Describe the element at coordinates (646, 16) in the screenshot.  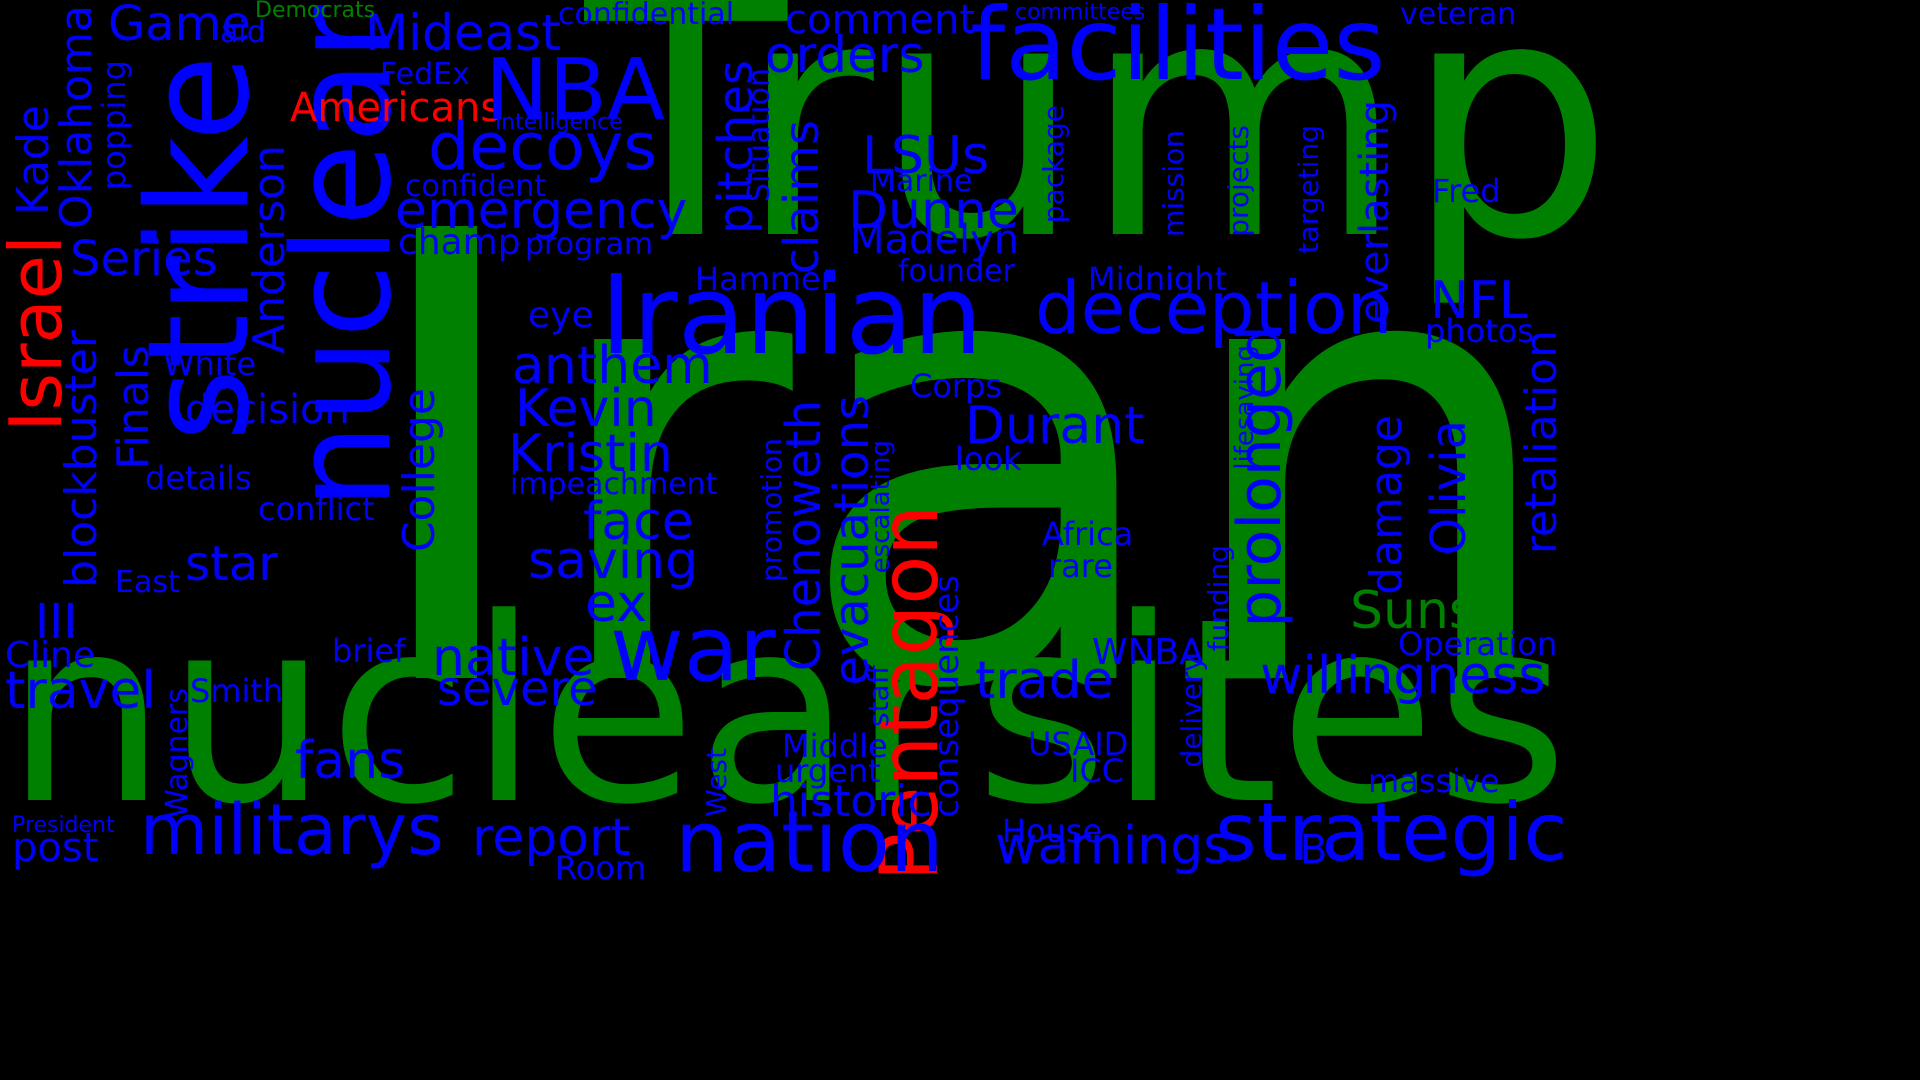
I see `word-confidential: confidential` at that location.